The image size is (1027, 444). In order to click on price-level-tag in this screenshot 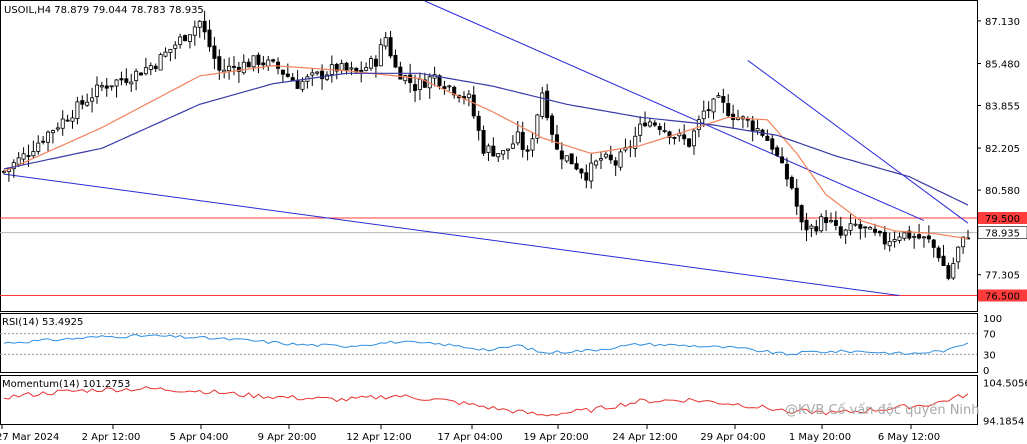, I will do `click(1002, 295)`.